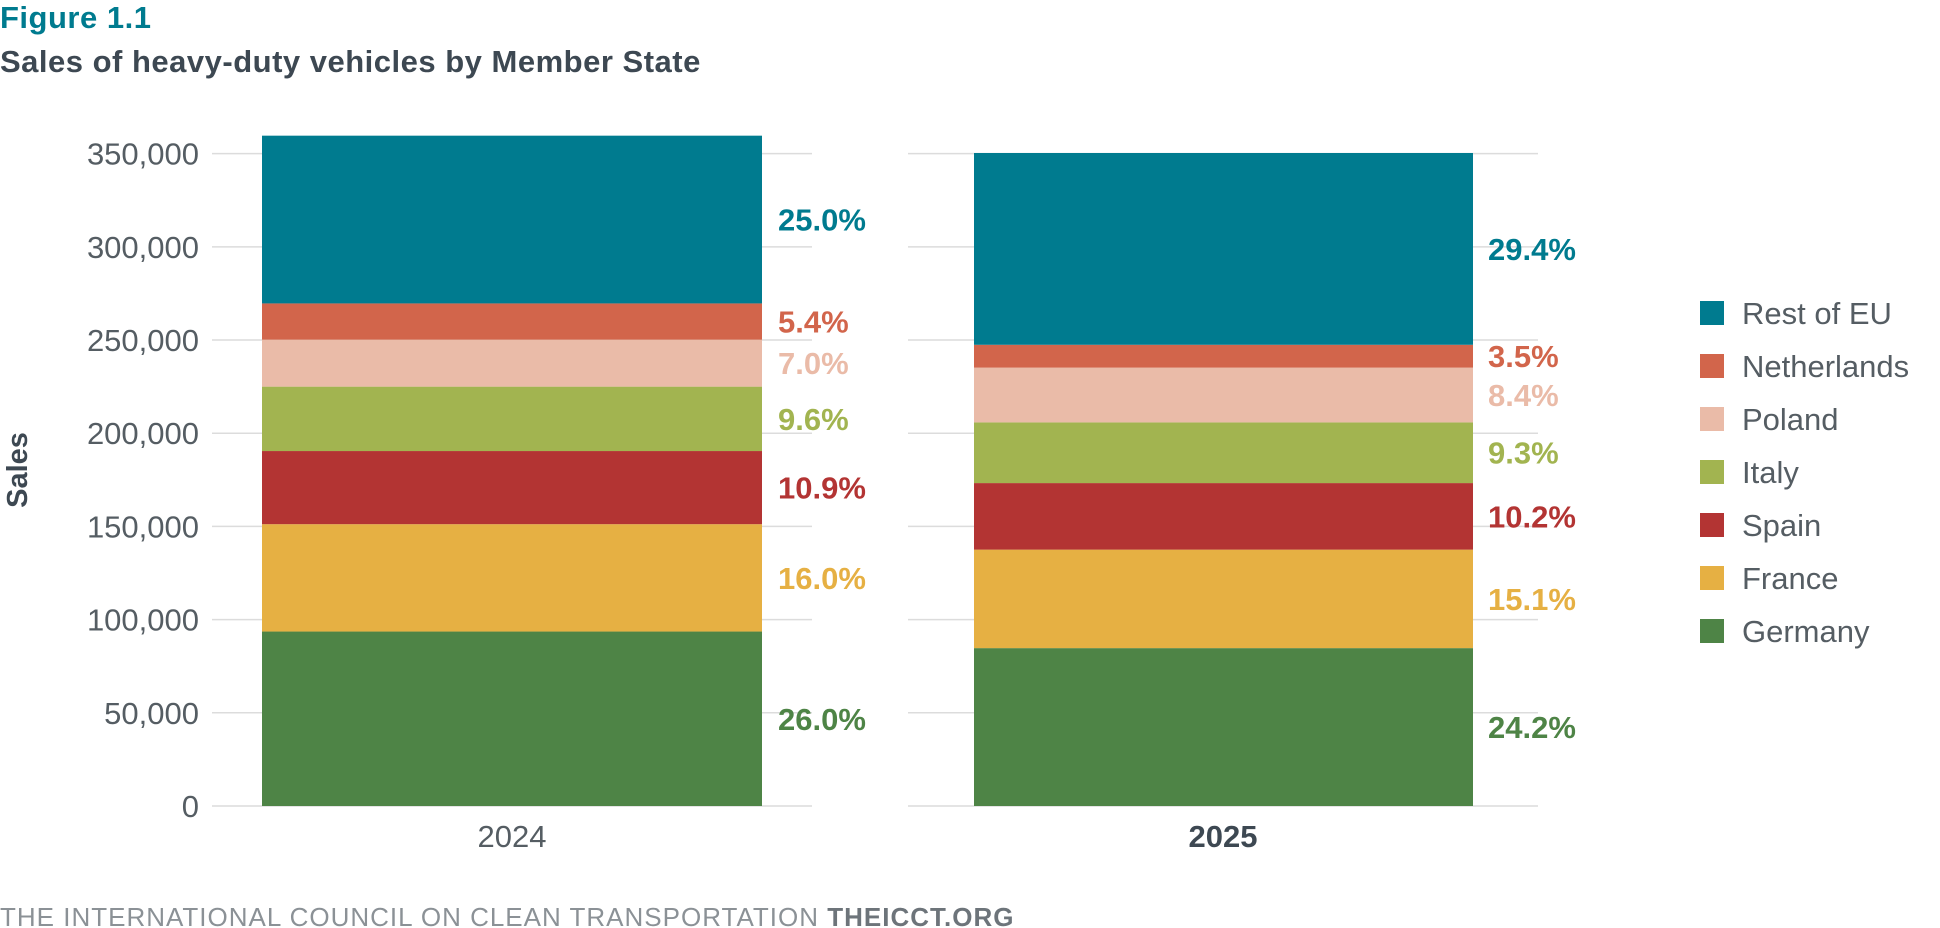 Image resolution: width=1940 pixels, height=928 pixels. What do you see at coordinates (1825, 366) in the screenshot?
I see `legend-label: Netherlands` at bounding box center [1825, 366].